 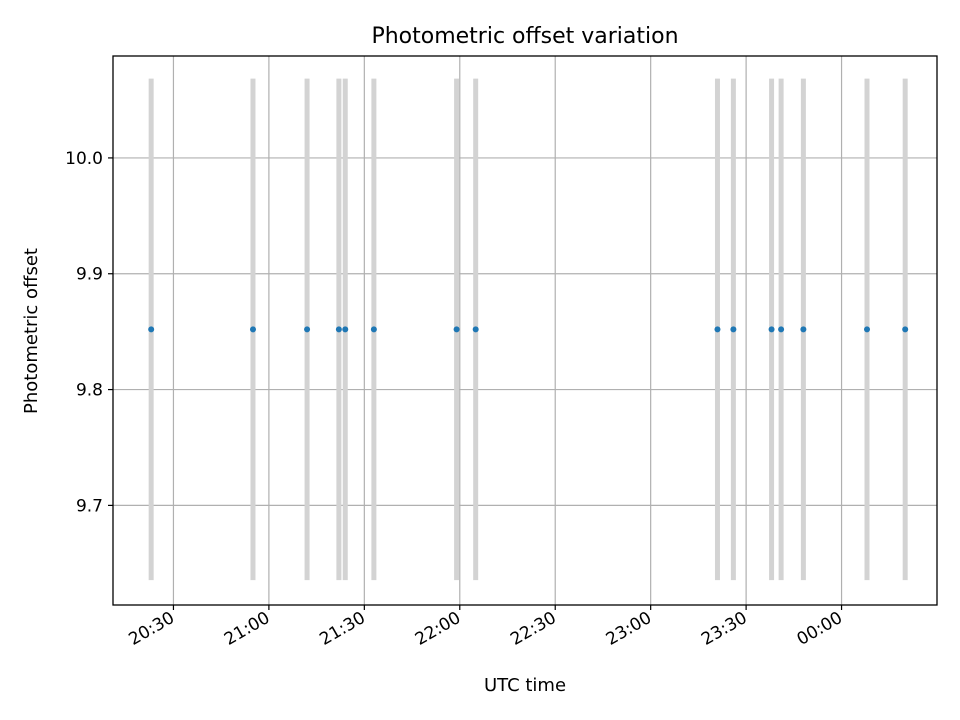 What do you see at coordinates (629, 629) in the screenshot?
I see `x-tick-label: 23:00` at bounding box center [629, 629].